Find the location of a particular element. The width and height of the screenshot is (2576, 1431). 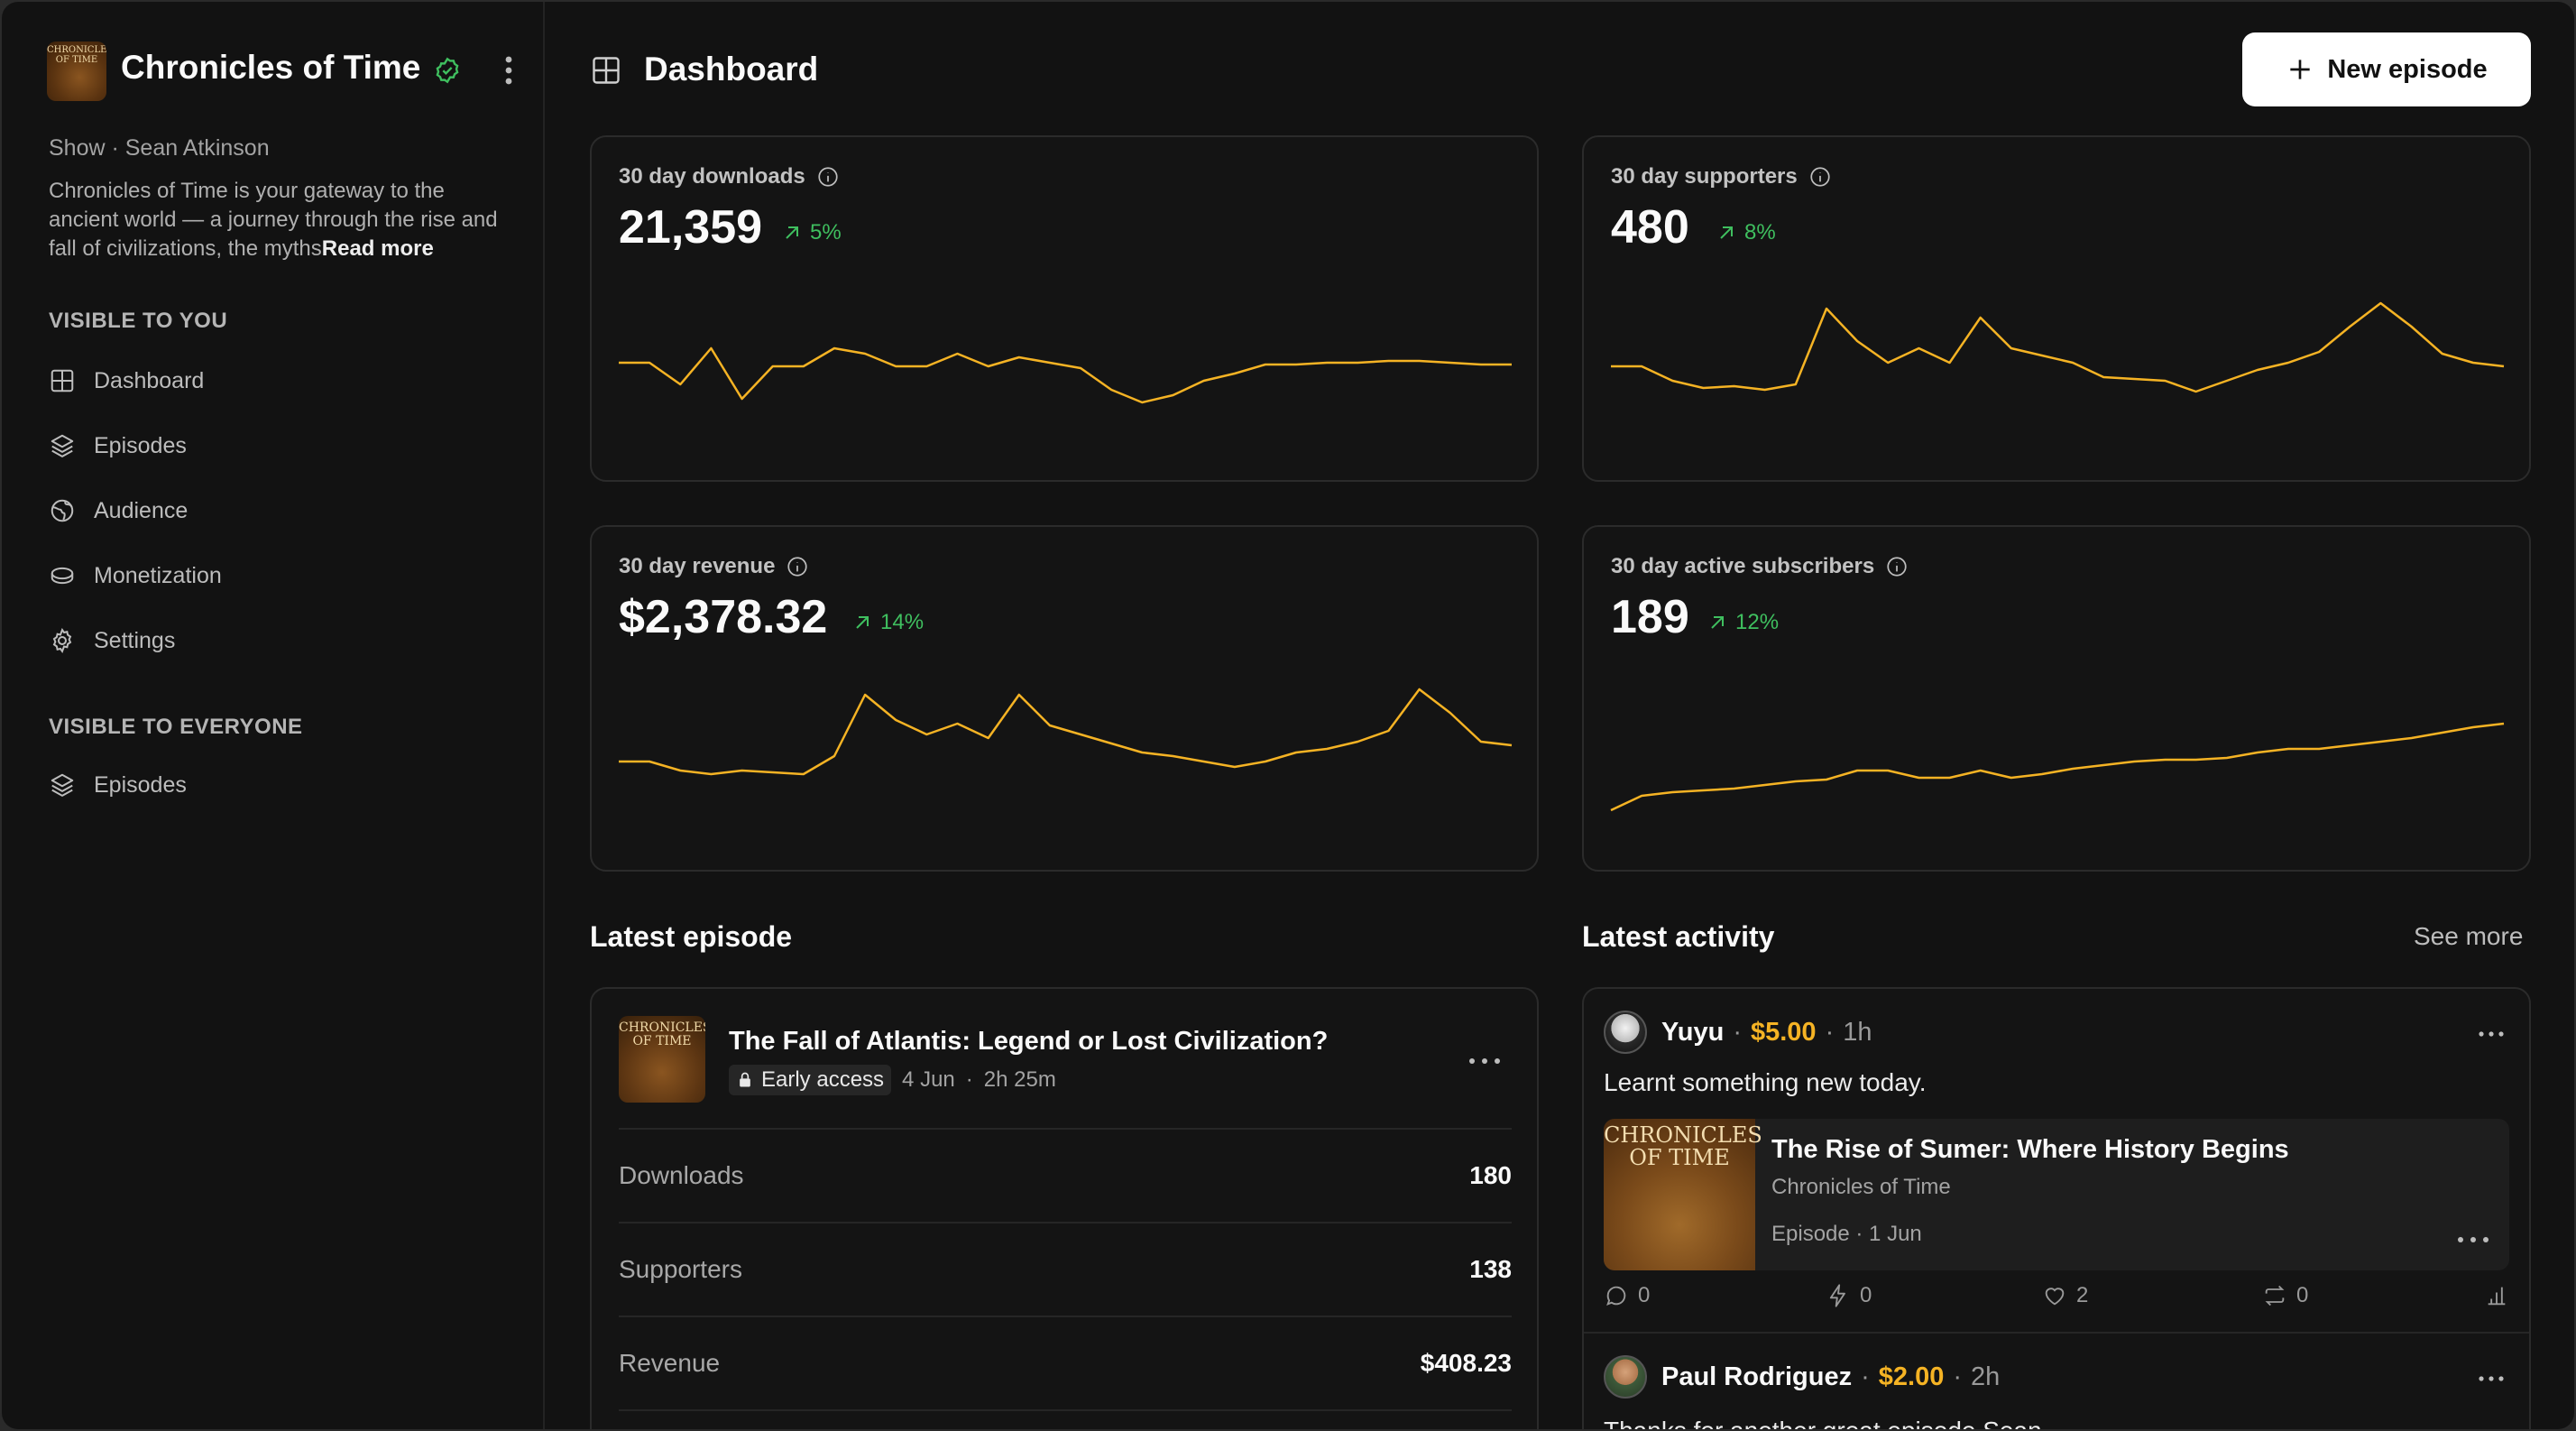

activity-user-name: Paul Rodriguez is located at coordinates (1757, 1377).